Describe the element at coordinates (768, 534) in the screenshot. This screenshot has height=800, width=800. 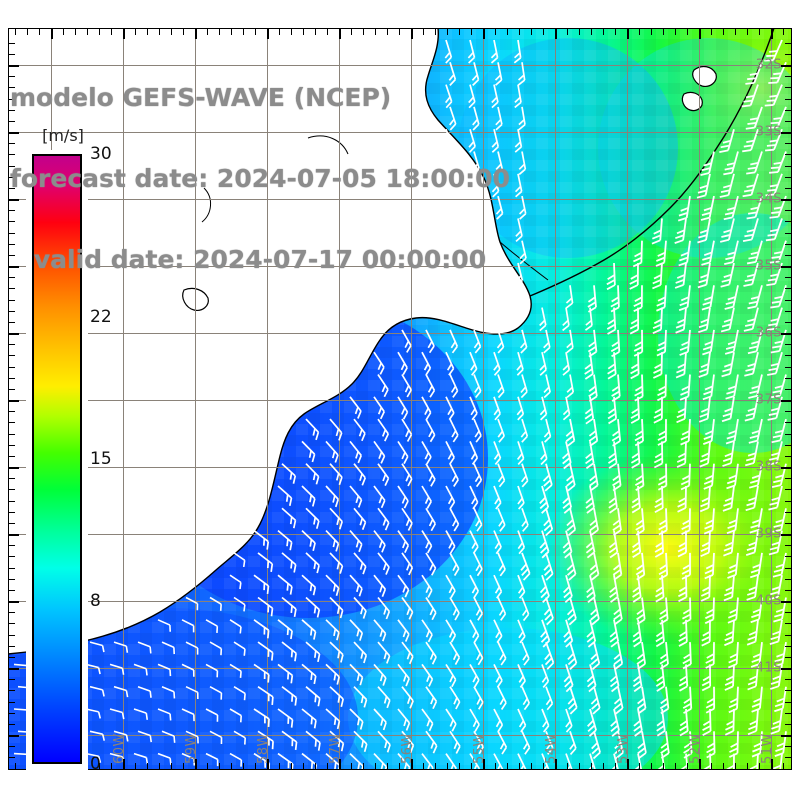
I see `lat-label-39s: 39S` at that location.